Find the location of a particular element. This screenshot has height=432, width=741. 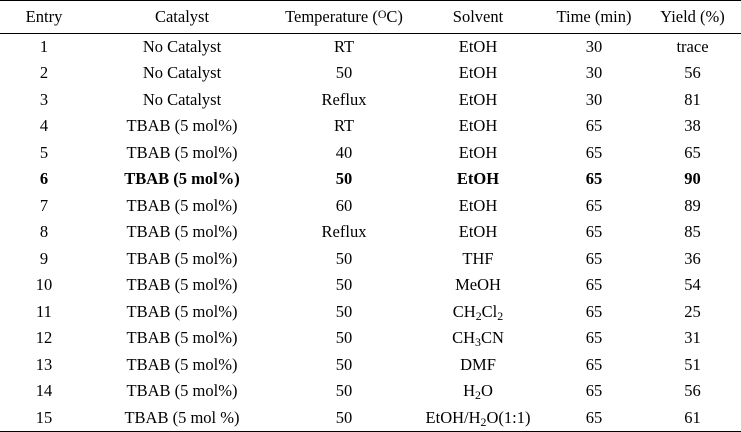

cell-yield: 89 is located at coordinates (692, 205).